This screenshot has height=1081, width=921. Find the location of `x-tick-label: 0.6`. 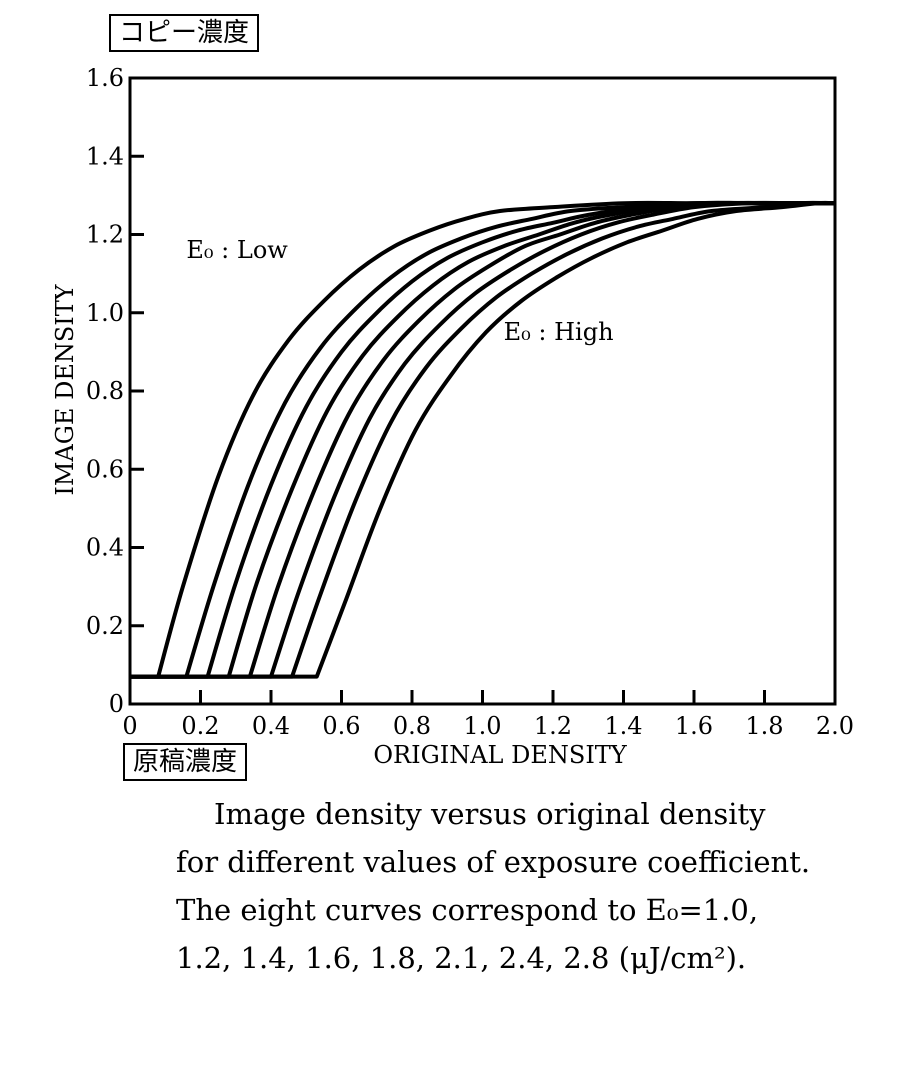

x-tick-label: 0.6 is located at coordinates (341, 726).